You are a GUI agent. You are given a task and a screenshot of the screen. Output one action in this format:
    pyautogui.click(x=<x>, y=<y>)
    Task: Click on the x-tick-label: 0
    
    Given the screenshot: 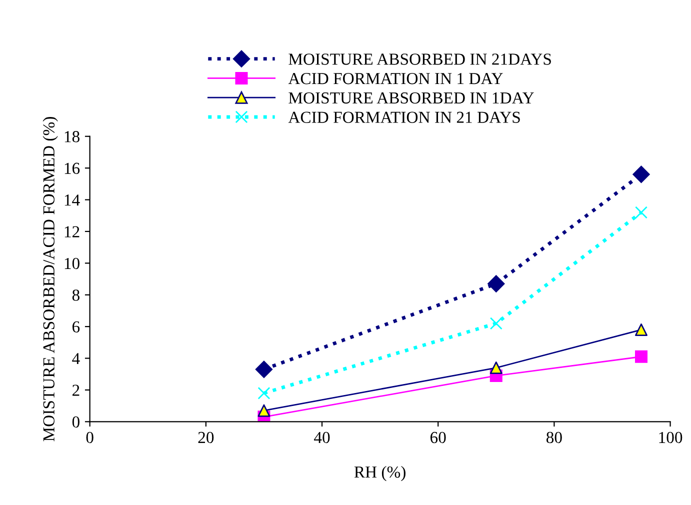 What is the action you would take?
    pyautogui.click(x=90, y=438)
    